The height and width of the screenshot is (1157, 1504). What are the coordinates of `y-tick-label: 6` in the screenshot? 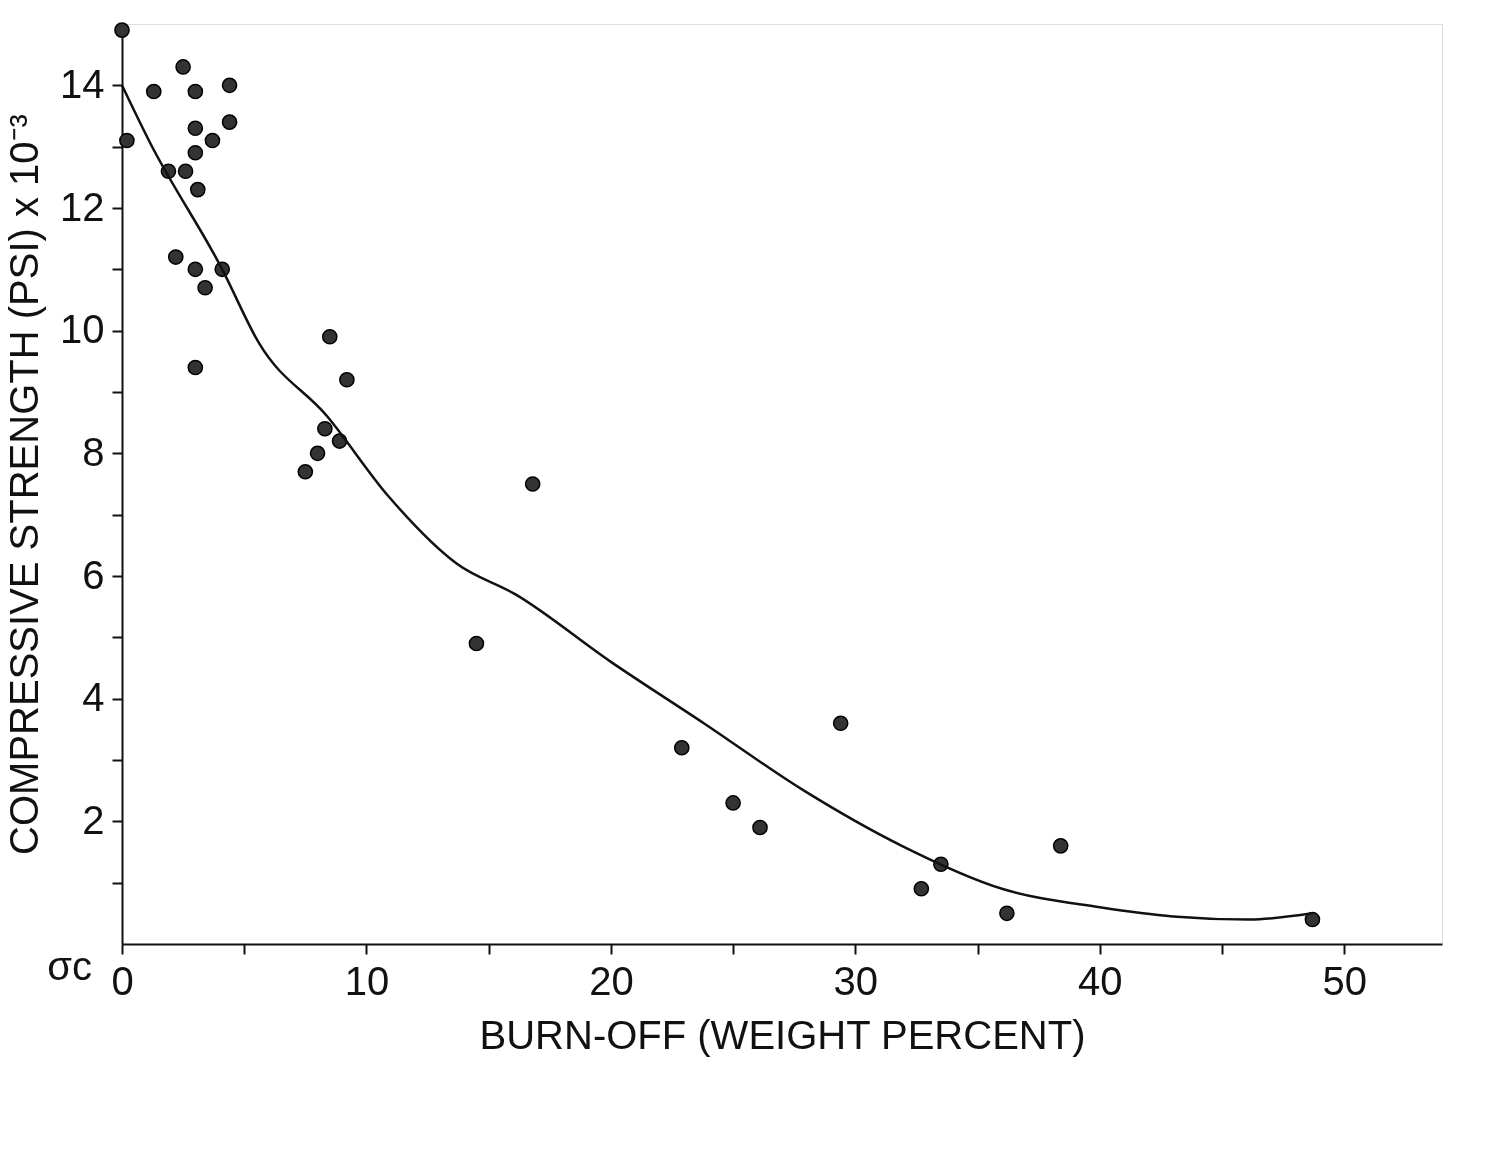 It's located at (93, 574).